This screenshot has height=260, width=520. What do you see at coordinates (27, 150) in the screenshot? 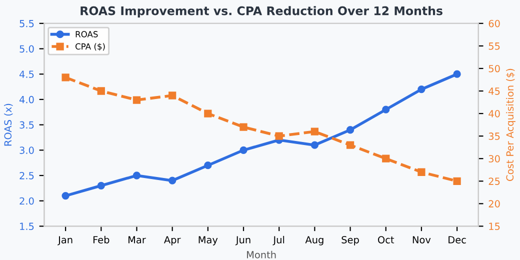
I see `y-tick-label: 3.0` at bounding box center [27, 150].